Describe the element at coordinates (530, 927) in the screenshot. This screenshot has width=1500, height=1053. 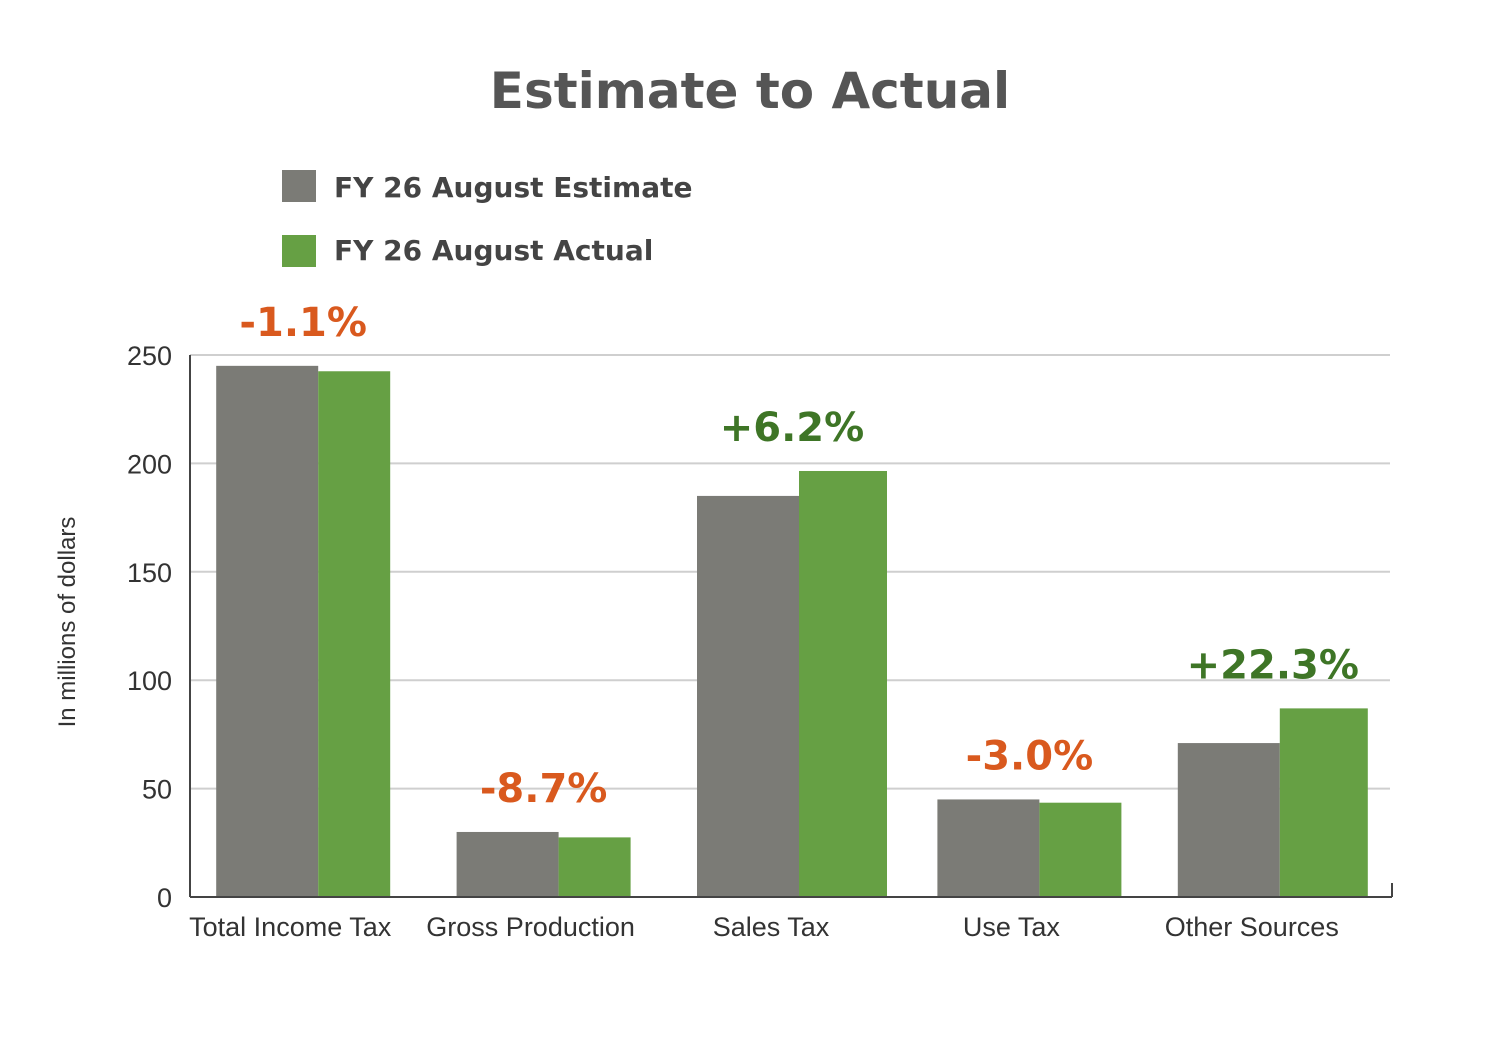
I see `x-tick-label: Gross Production` at that location.